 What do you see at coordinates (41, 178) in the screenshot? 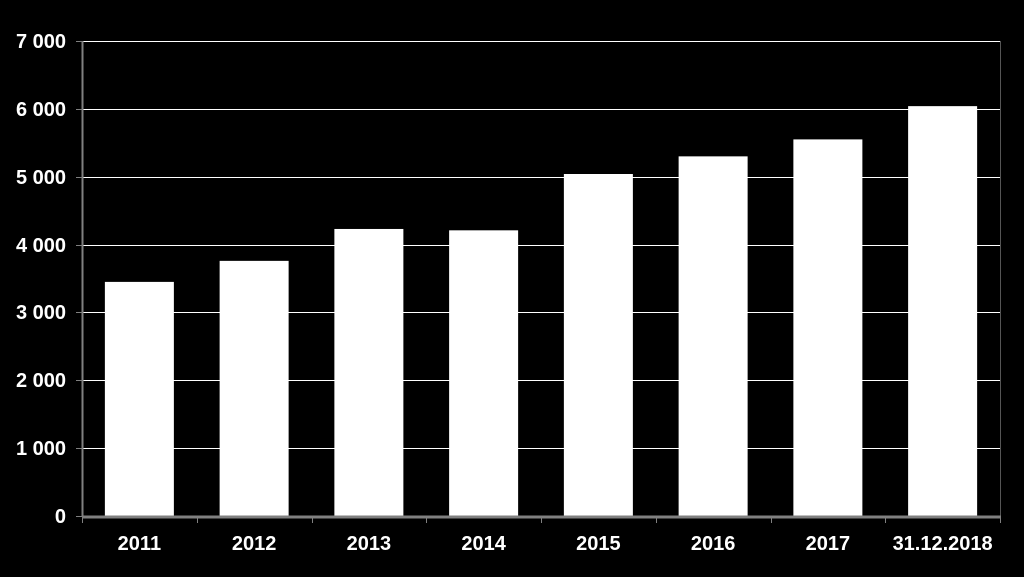
I see `y-tick-label: 5 000` at bounding box center [41, 178].